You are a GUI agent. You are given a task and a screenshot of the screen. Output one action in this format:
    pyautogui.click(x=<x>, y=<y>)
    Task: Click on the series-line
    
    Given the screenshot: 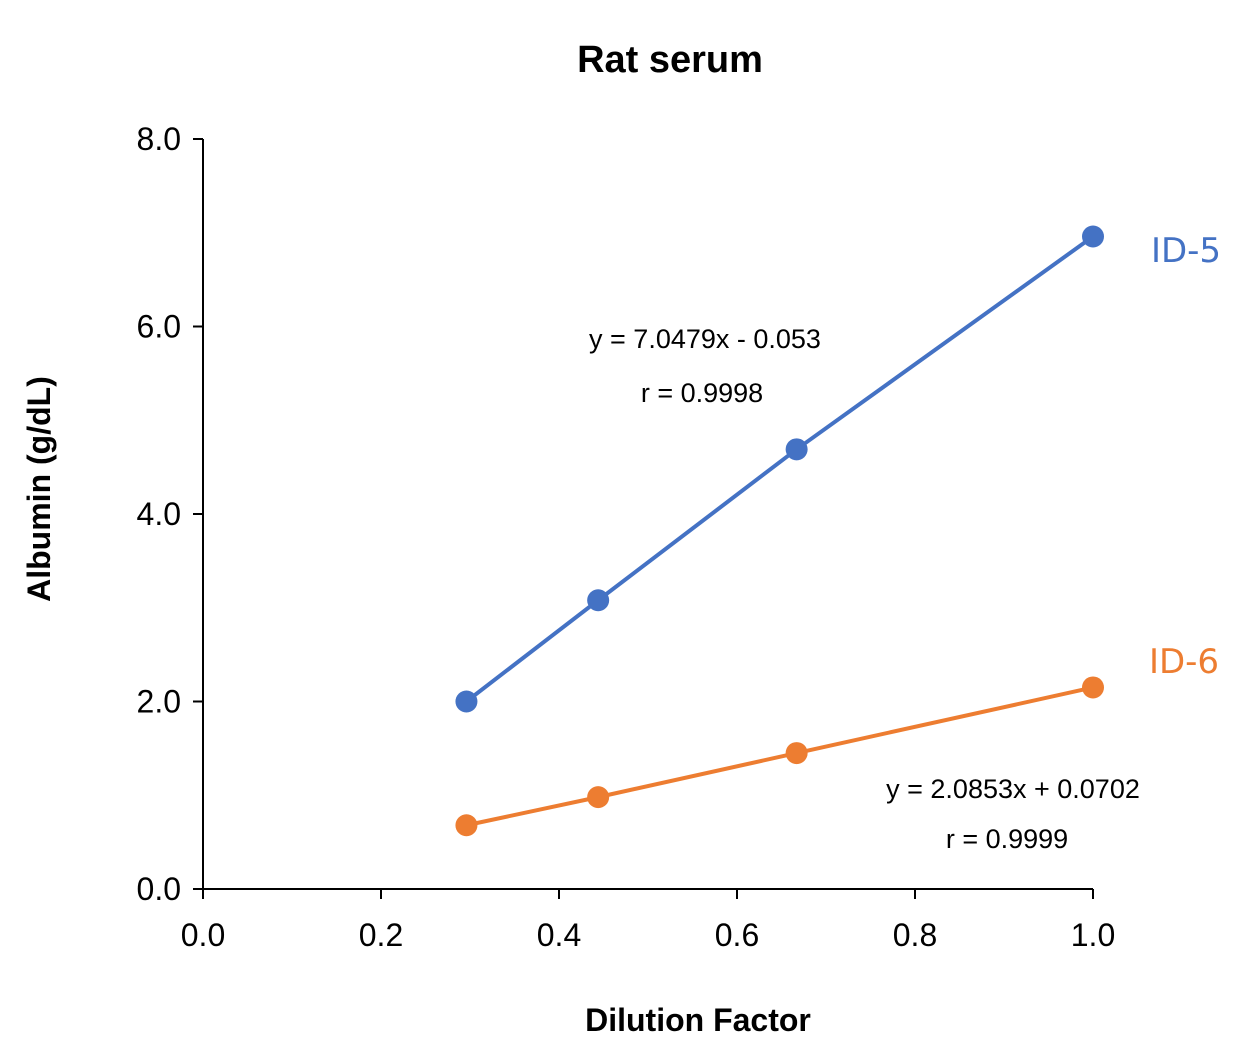 What is the action you would take?
    pyautogui.click(x=780, y=756)
    